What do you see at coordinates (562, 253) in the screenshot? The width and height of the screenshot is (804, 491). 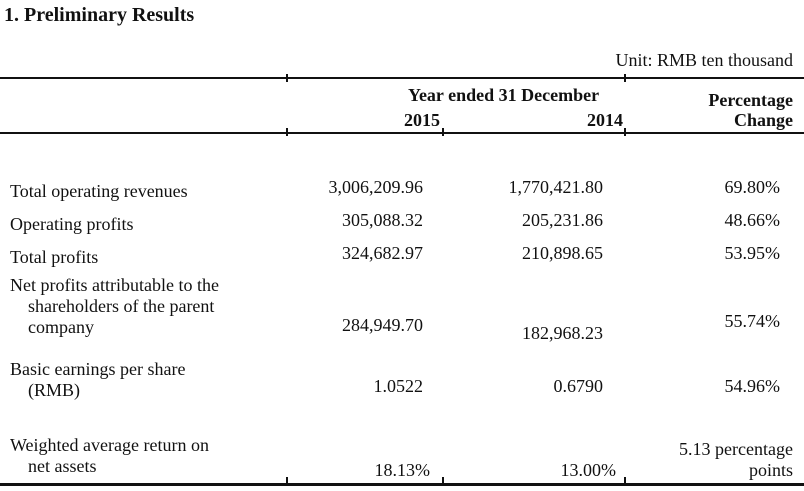 I see `value-2014: 210,898.65` at bounding box center [562, 253].